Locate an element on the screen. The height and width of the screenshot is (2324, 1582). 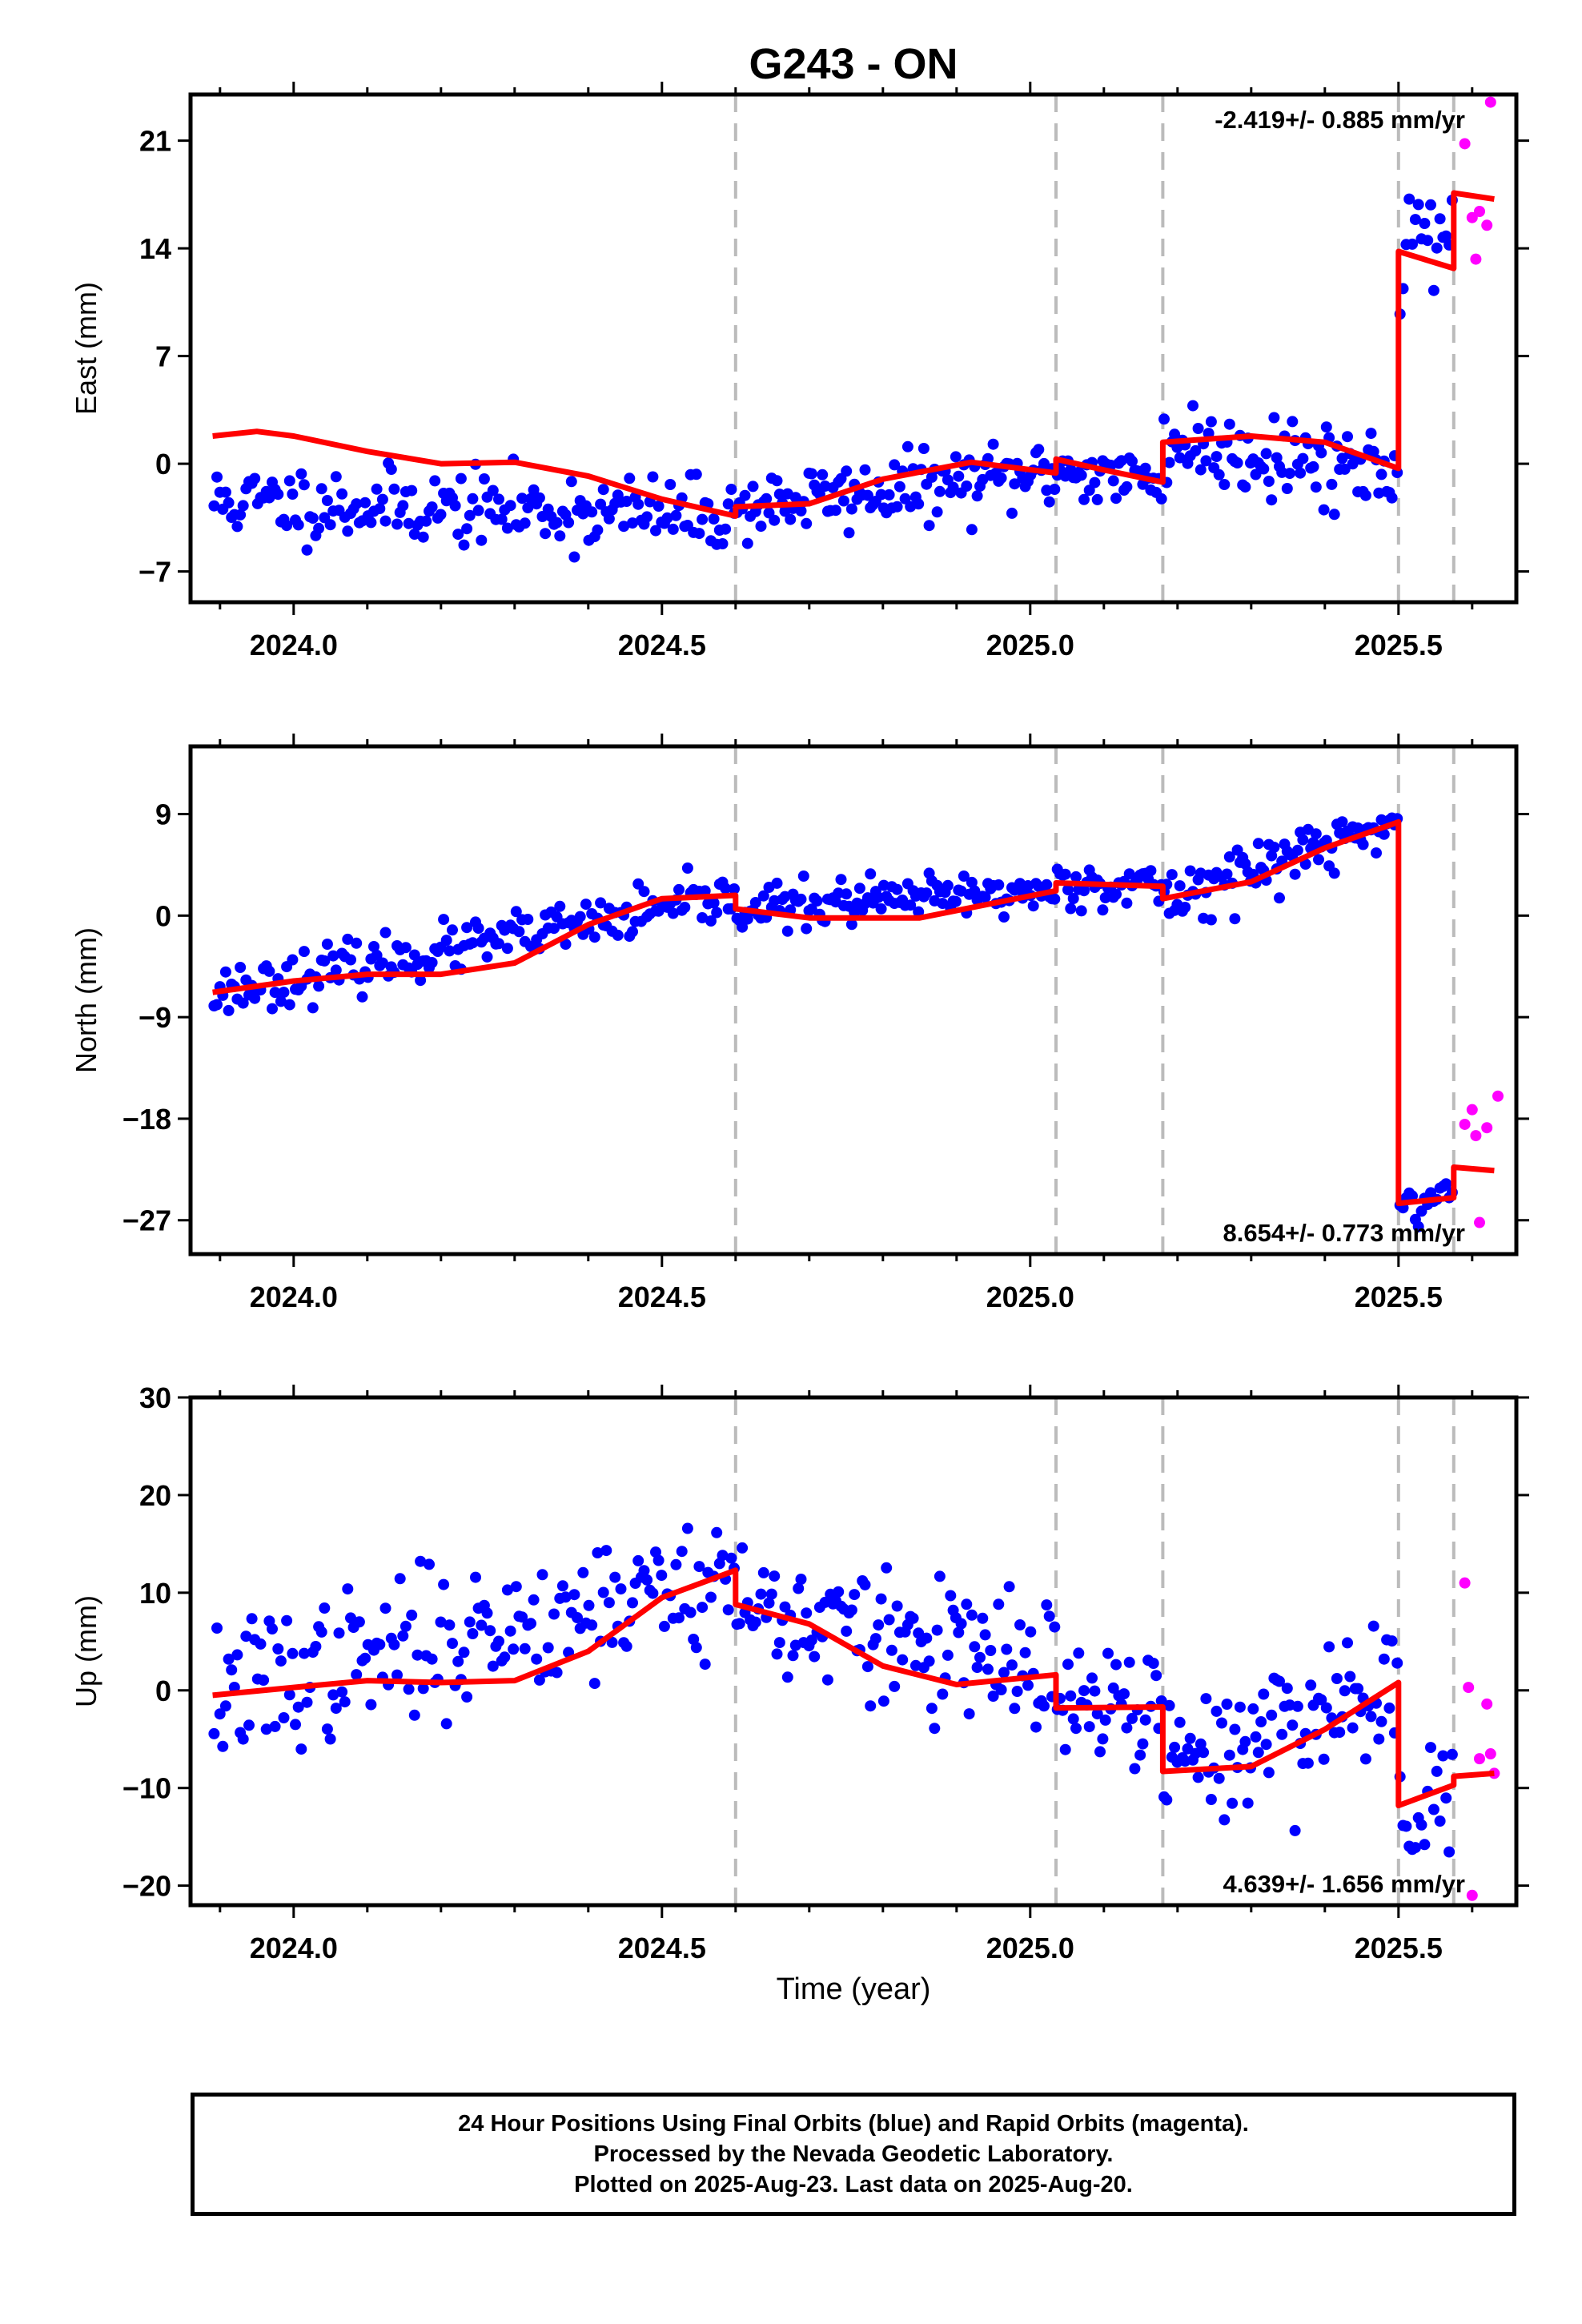
y-tick-label: 30 is located at coordinates (155, 1397).